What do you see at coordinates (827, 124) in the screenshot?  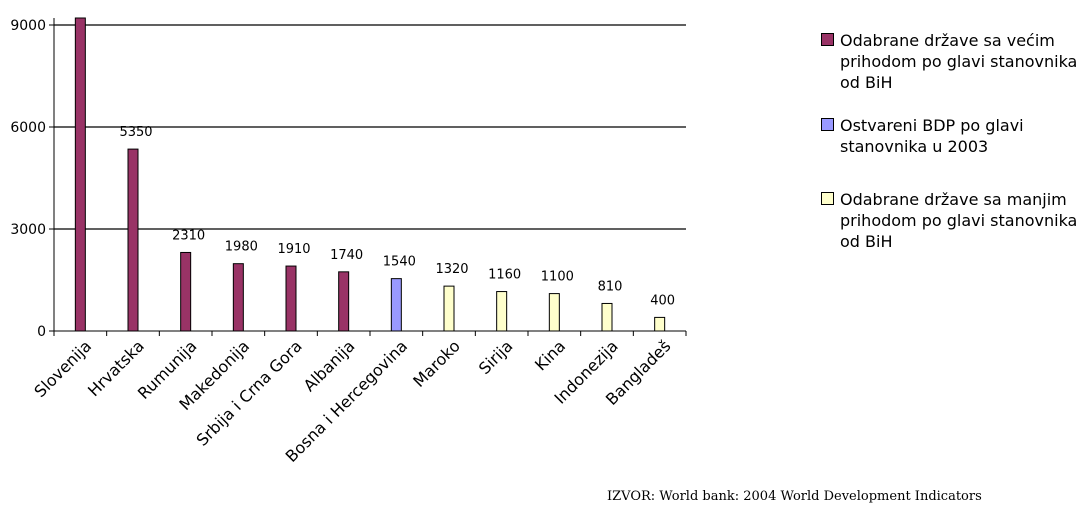 I see `legend-swatch-bih` at bounding box center [827, 124].